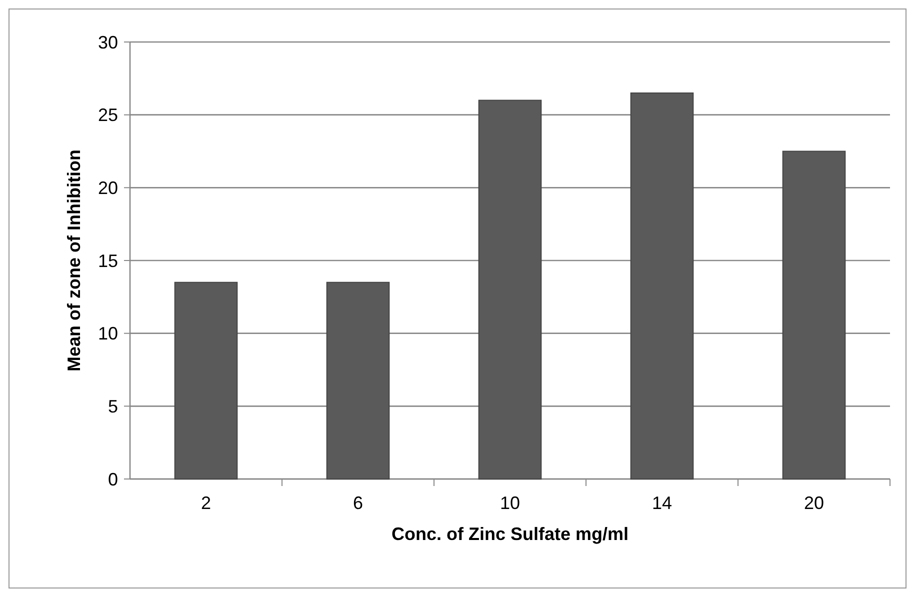 The width and height of the screenshot is (915, 597). What do you see at coordinates (662, 503) in the screenshot?
I see `x-tick-label: 14` at bounding box center [662, 503].